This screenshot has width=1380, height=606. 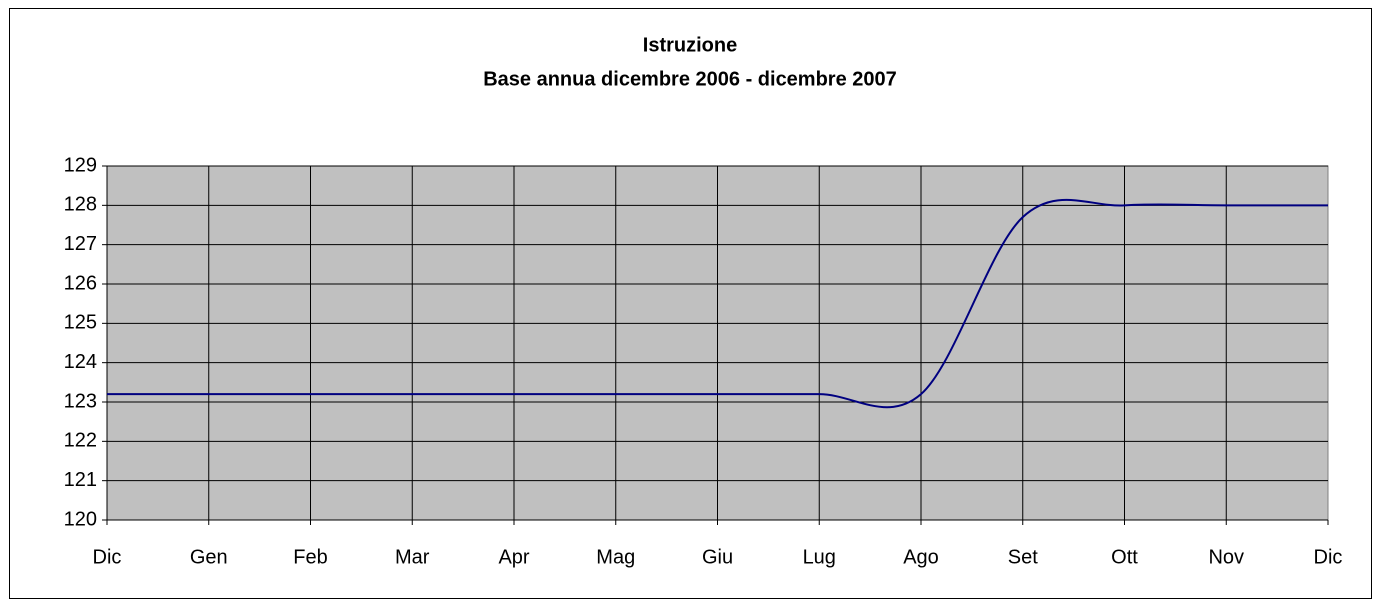 I want to click on y-tick-label: 125, so click(x=80, y=323).